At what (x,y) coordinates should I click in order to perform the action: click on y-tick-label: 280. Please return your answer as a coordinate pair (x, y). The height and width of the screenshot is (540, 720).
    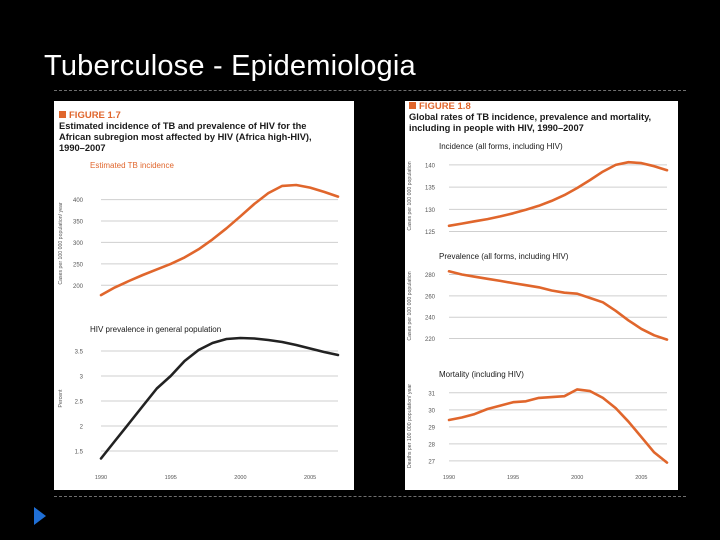
    Looking at the image, I should click on (430, 276).